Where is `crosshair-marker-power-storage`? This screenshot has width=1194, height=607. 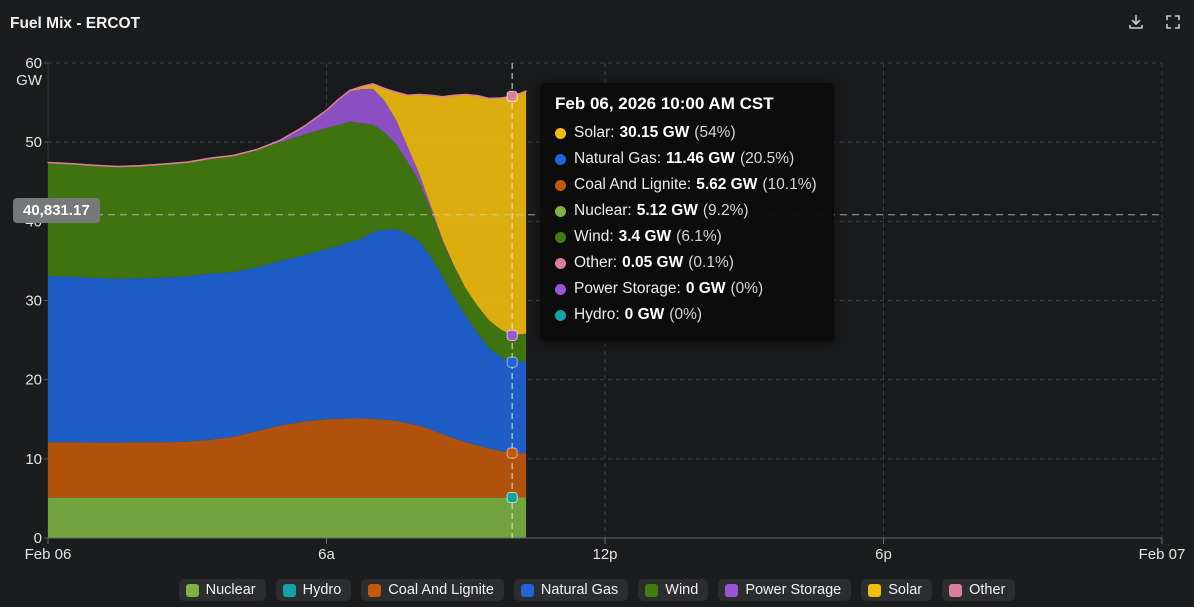
crosshair-marker-power-storage is located at coordinates (512, 335).